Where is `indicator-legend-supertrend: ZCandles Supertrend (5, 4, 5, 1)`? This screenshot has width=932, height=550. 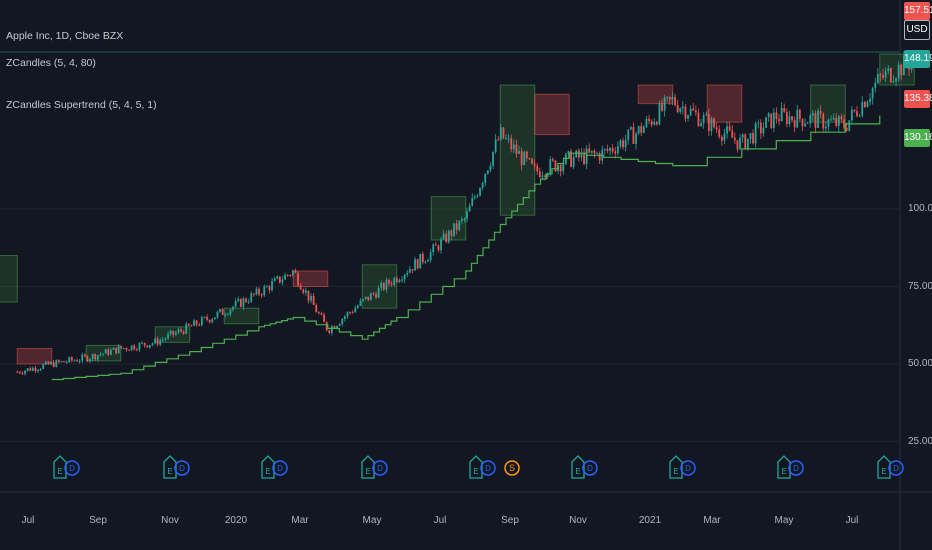 indicator-legend-supertrend: ZCandles Supertrend (5, 4, 5, 1) is located at coordinates (81, 105).